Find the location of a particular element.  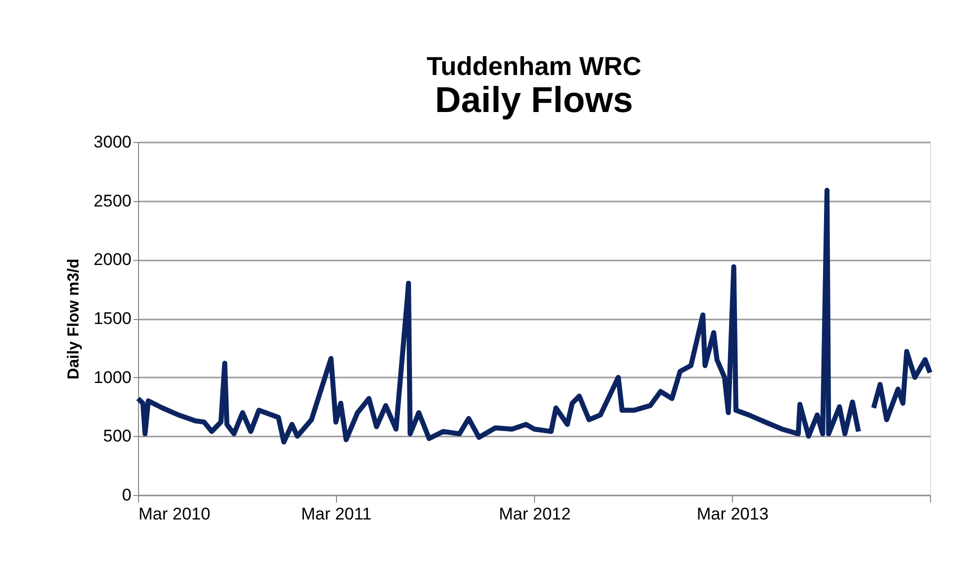

chart-title: Tuddenham WRC is located at coordinates (534, 66).